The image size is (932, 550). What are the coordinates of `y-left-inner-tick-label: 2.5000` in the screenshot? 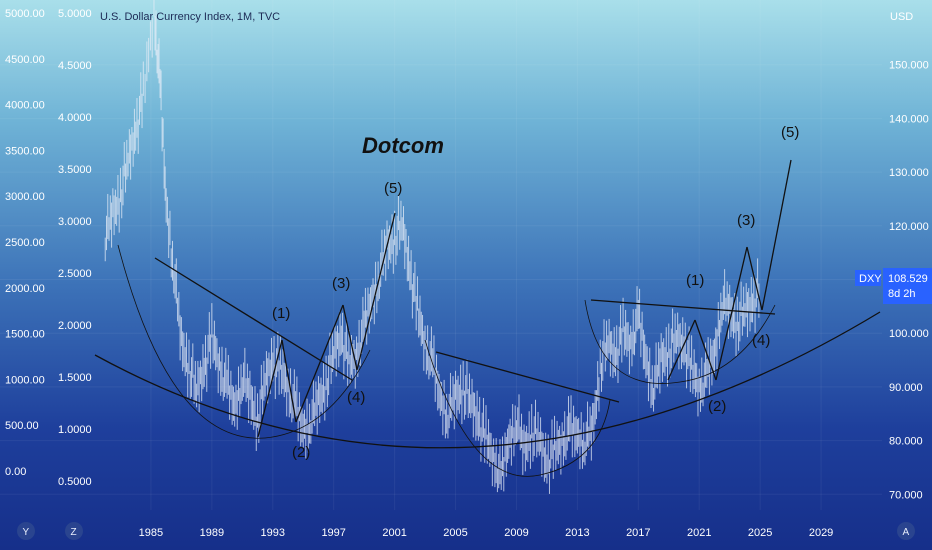 It's located at (75, 274).